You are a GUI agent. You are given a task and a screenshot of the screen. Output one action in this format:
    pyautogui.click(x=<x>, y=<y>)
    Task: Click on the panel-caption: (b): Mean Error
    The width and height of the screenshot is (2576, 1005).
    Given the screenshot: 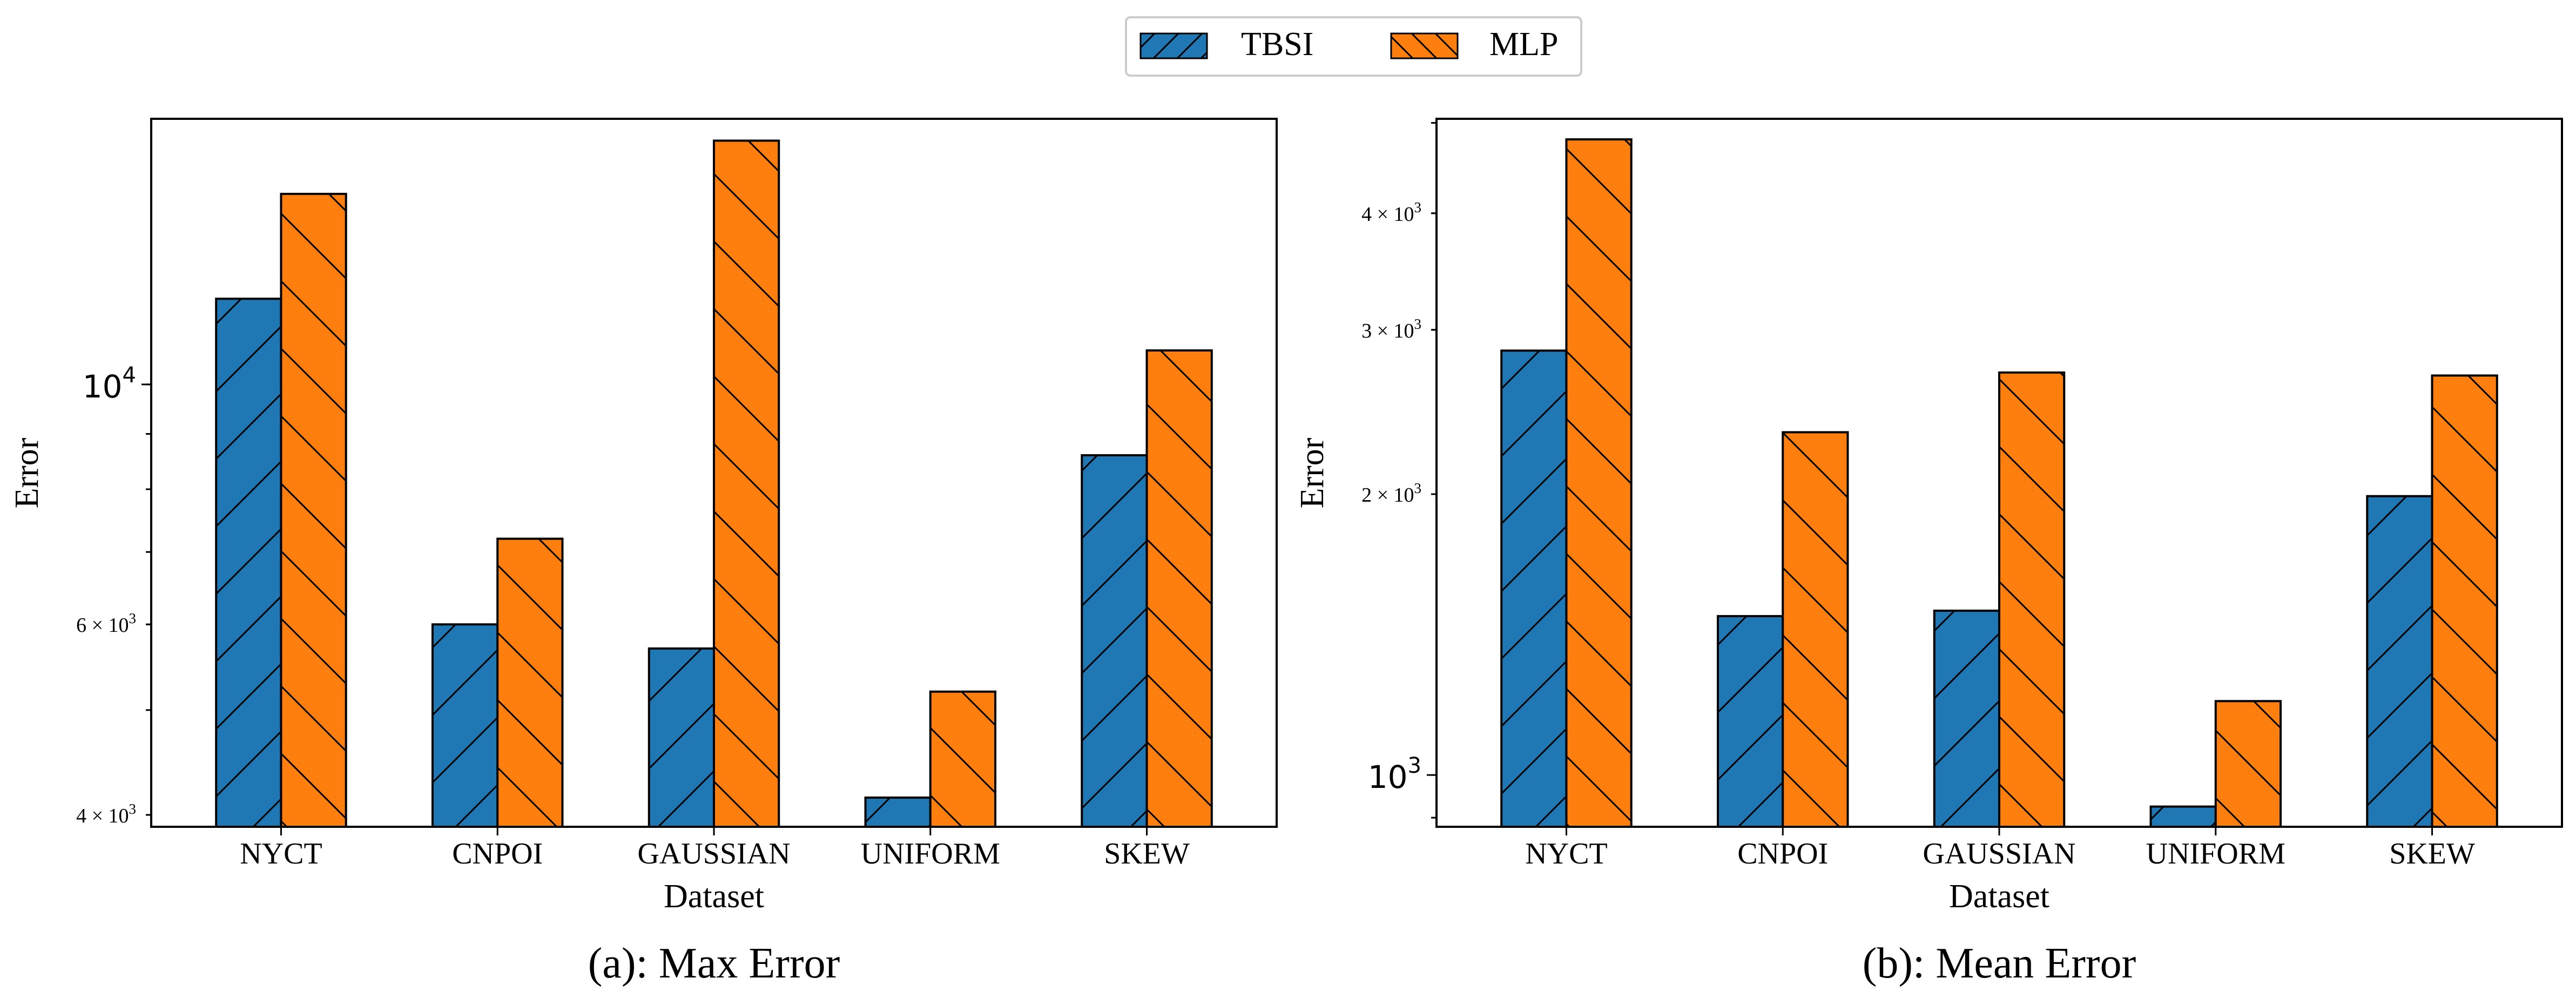 What is the action you would take?
    pyautogui.click(x=1999, y=963)
    